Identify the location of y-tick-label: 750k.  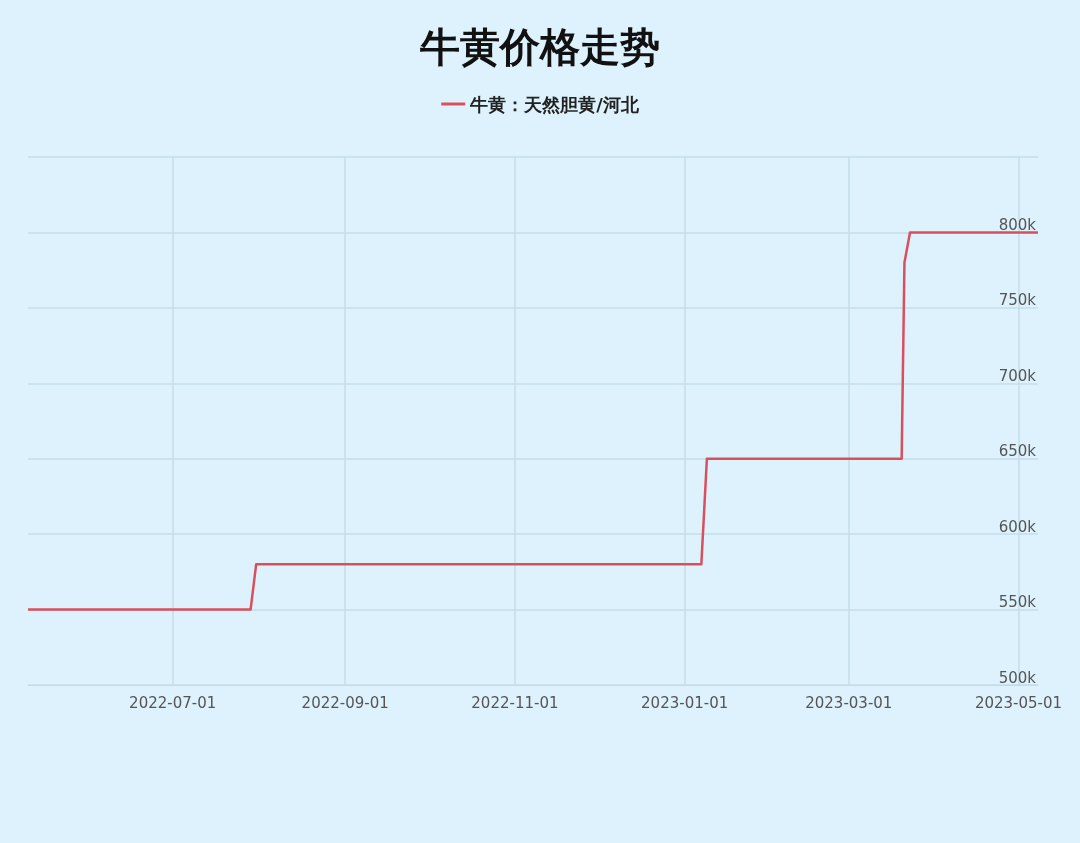
(1017, 300).